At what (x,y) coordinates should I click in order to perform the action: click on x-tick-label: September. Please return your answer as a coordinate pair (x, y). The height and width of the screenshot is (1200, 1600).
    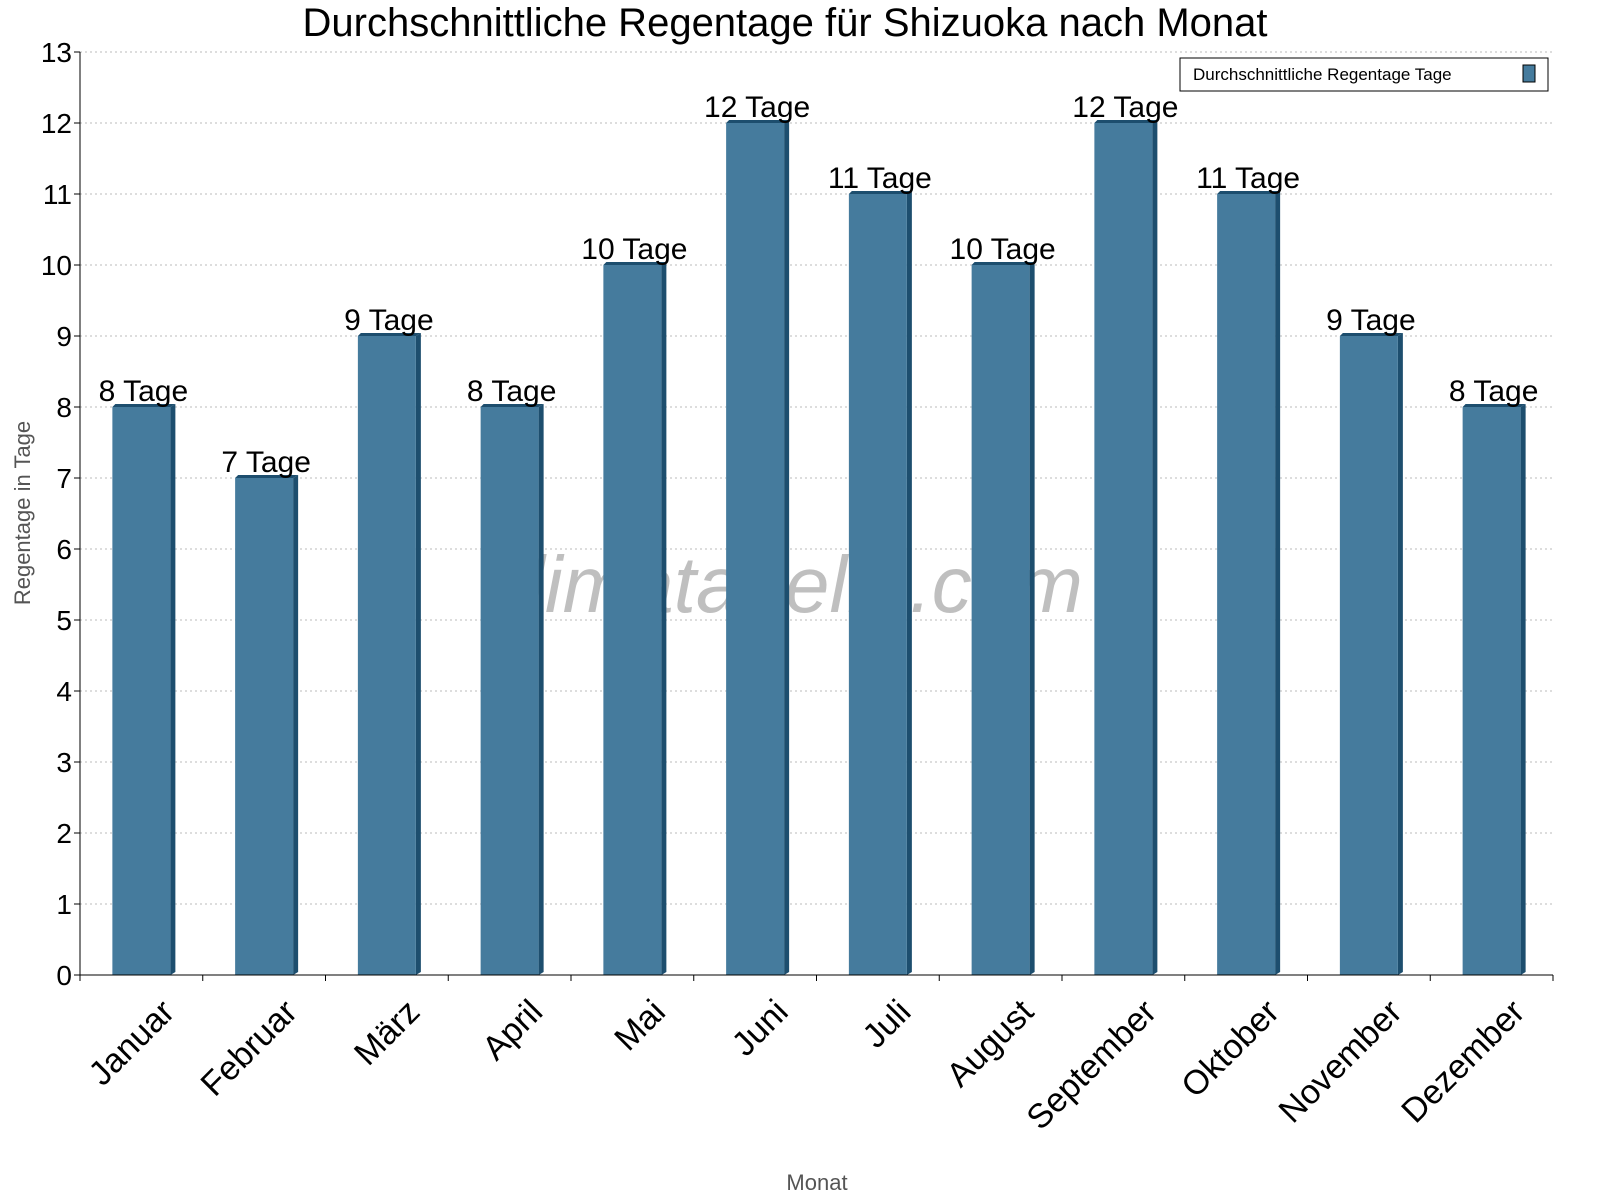
    Looking at the image, I should click on (1091, 1065).